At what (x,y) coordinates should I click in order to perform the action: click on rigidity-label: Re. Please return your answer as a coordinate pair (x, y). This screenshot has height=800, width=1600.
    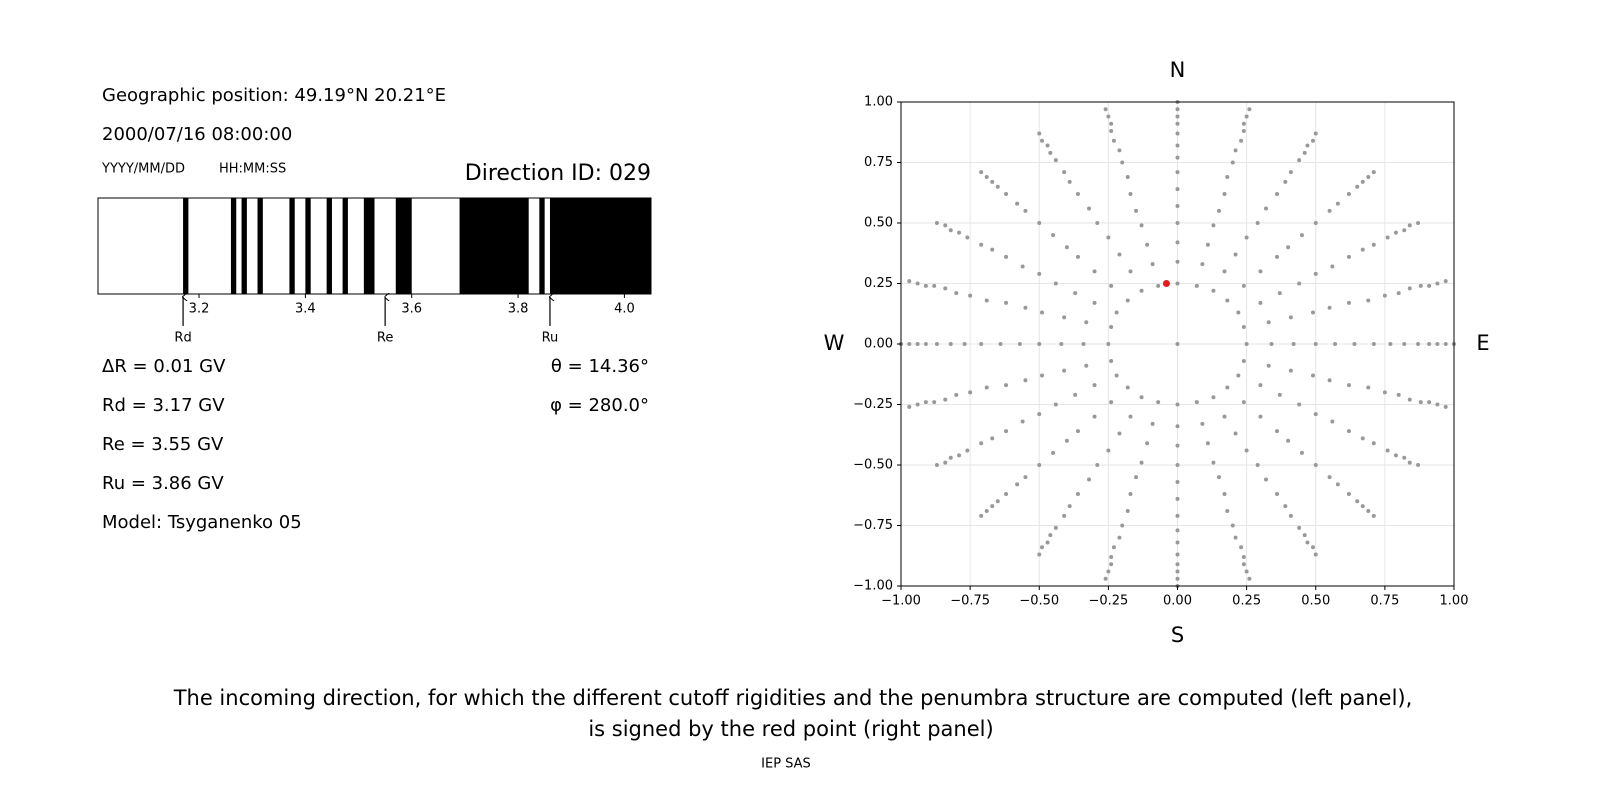
    Looking at the image, I should click on (385, 338).